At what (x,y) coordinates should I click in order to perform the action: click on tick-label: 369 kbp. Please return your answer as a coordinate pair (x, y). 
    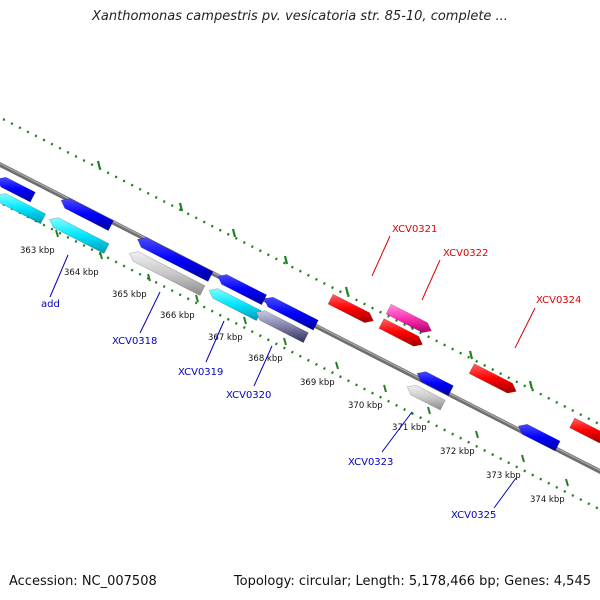
    Looking at the image, I should click on (317, 383).